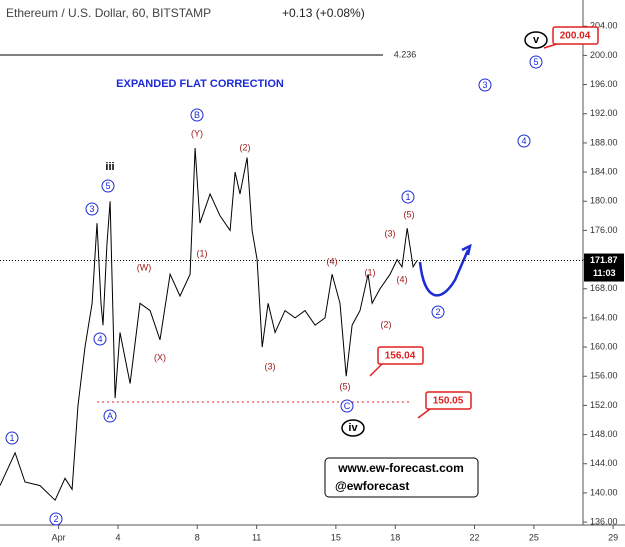 The height and width of the screenshot is (547, 625). I want to click on wave-label: v, so click(536, 40).